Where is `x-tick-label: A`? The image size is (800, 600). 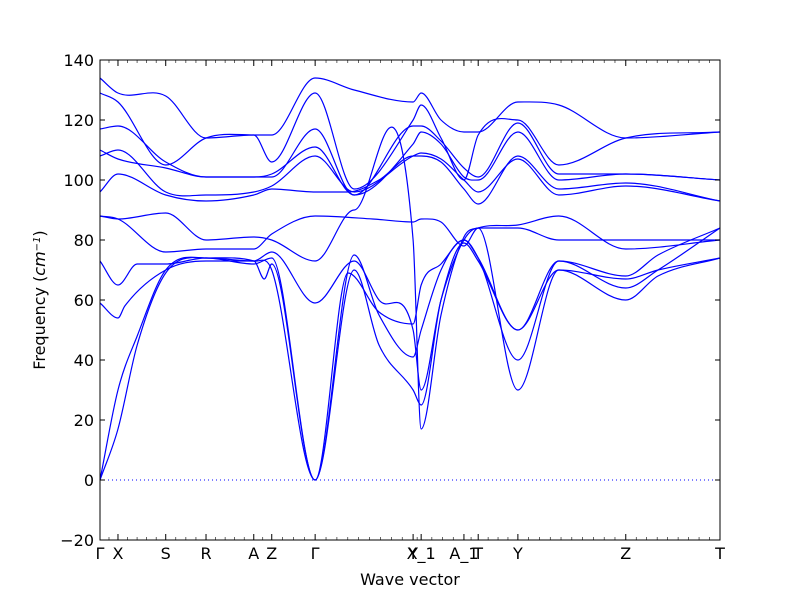
x-tick-label: A is located at coordinates (253, 553).